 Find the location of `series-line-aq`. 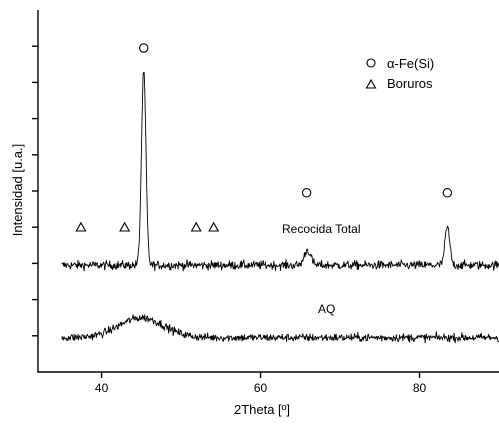

series-line-aq is located at coordinates (280, 329).